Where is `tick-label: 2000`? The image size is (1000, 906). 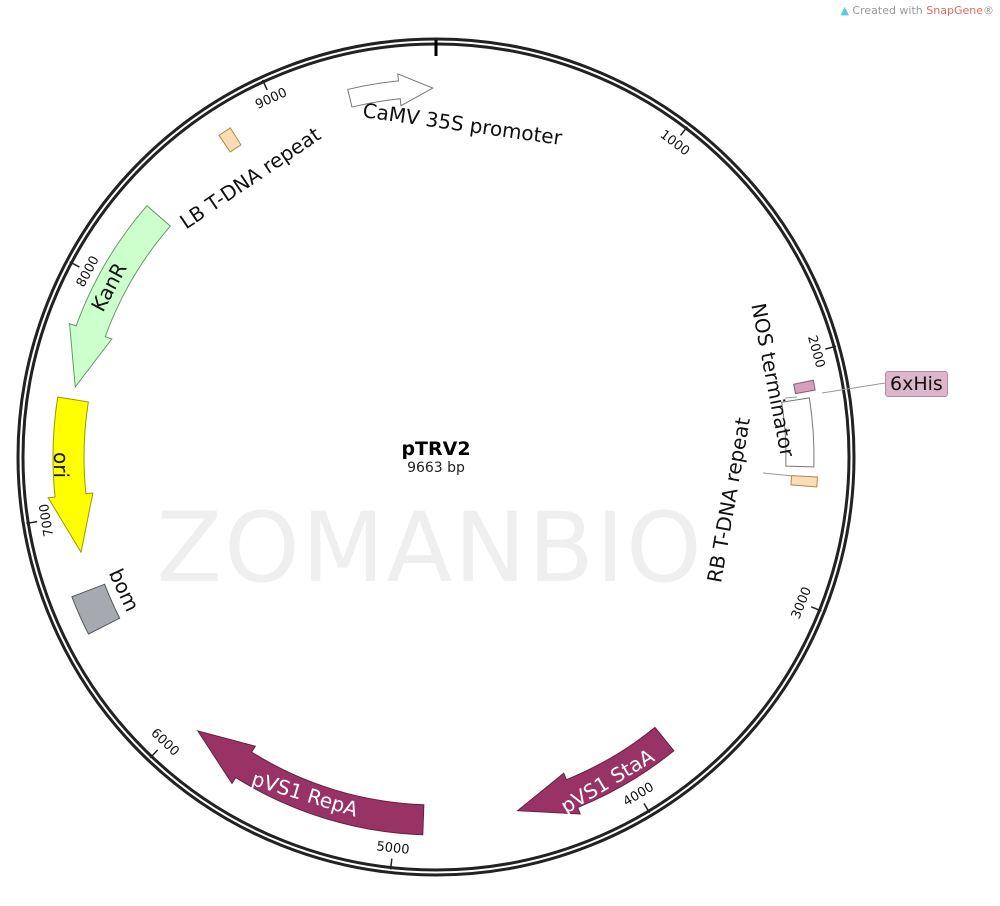 tick-label: 2000 is located at coordinates (815, 352).